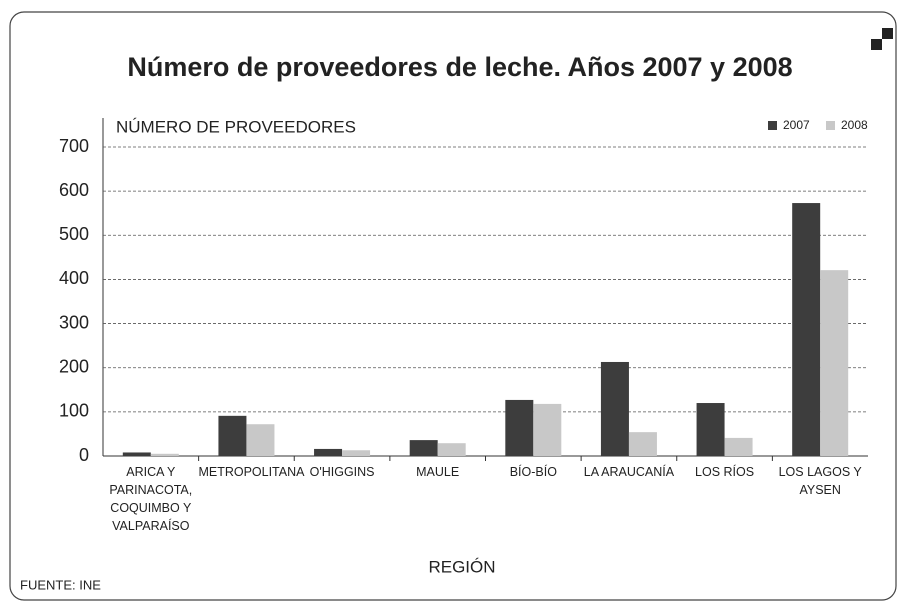 This screenshot has width=907, height=611. What do you see at coordinates (74, 278) in the screenshot?
I see `y-tick-label: 400` at bounding box center [74, 278].